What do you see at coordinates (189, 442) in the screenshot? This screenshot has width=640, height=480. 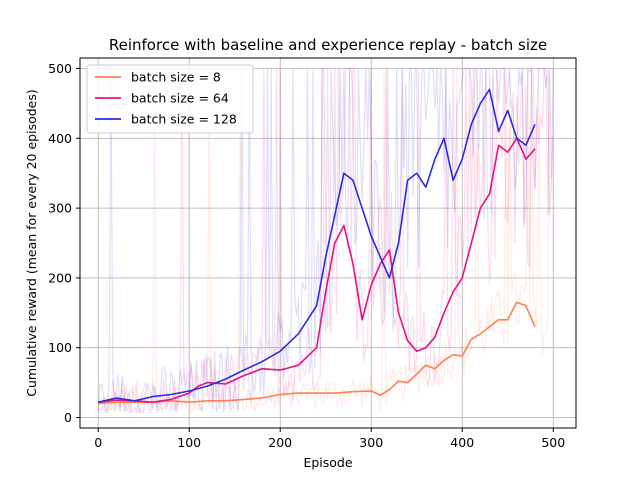 I see `x-tick-label: 100` at bounding box center [189, 442].